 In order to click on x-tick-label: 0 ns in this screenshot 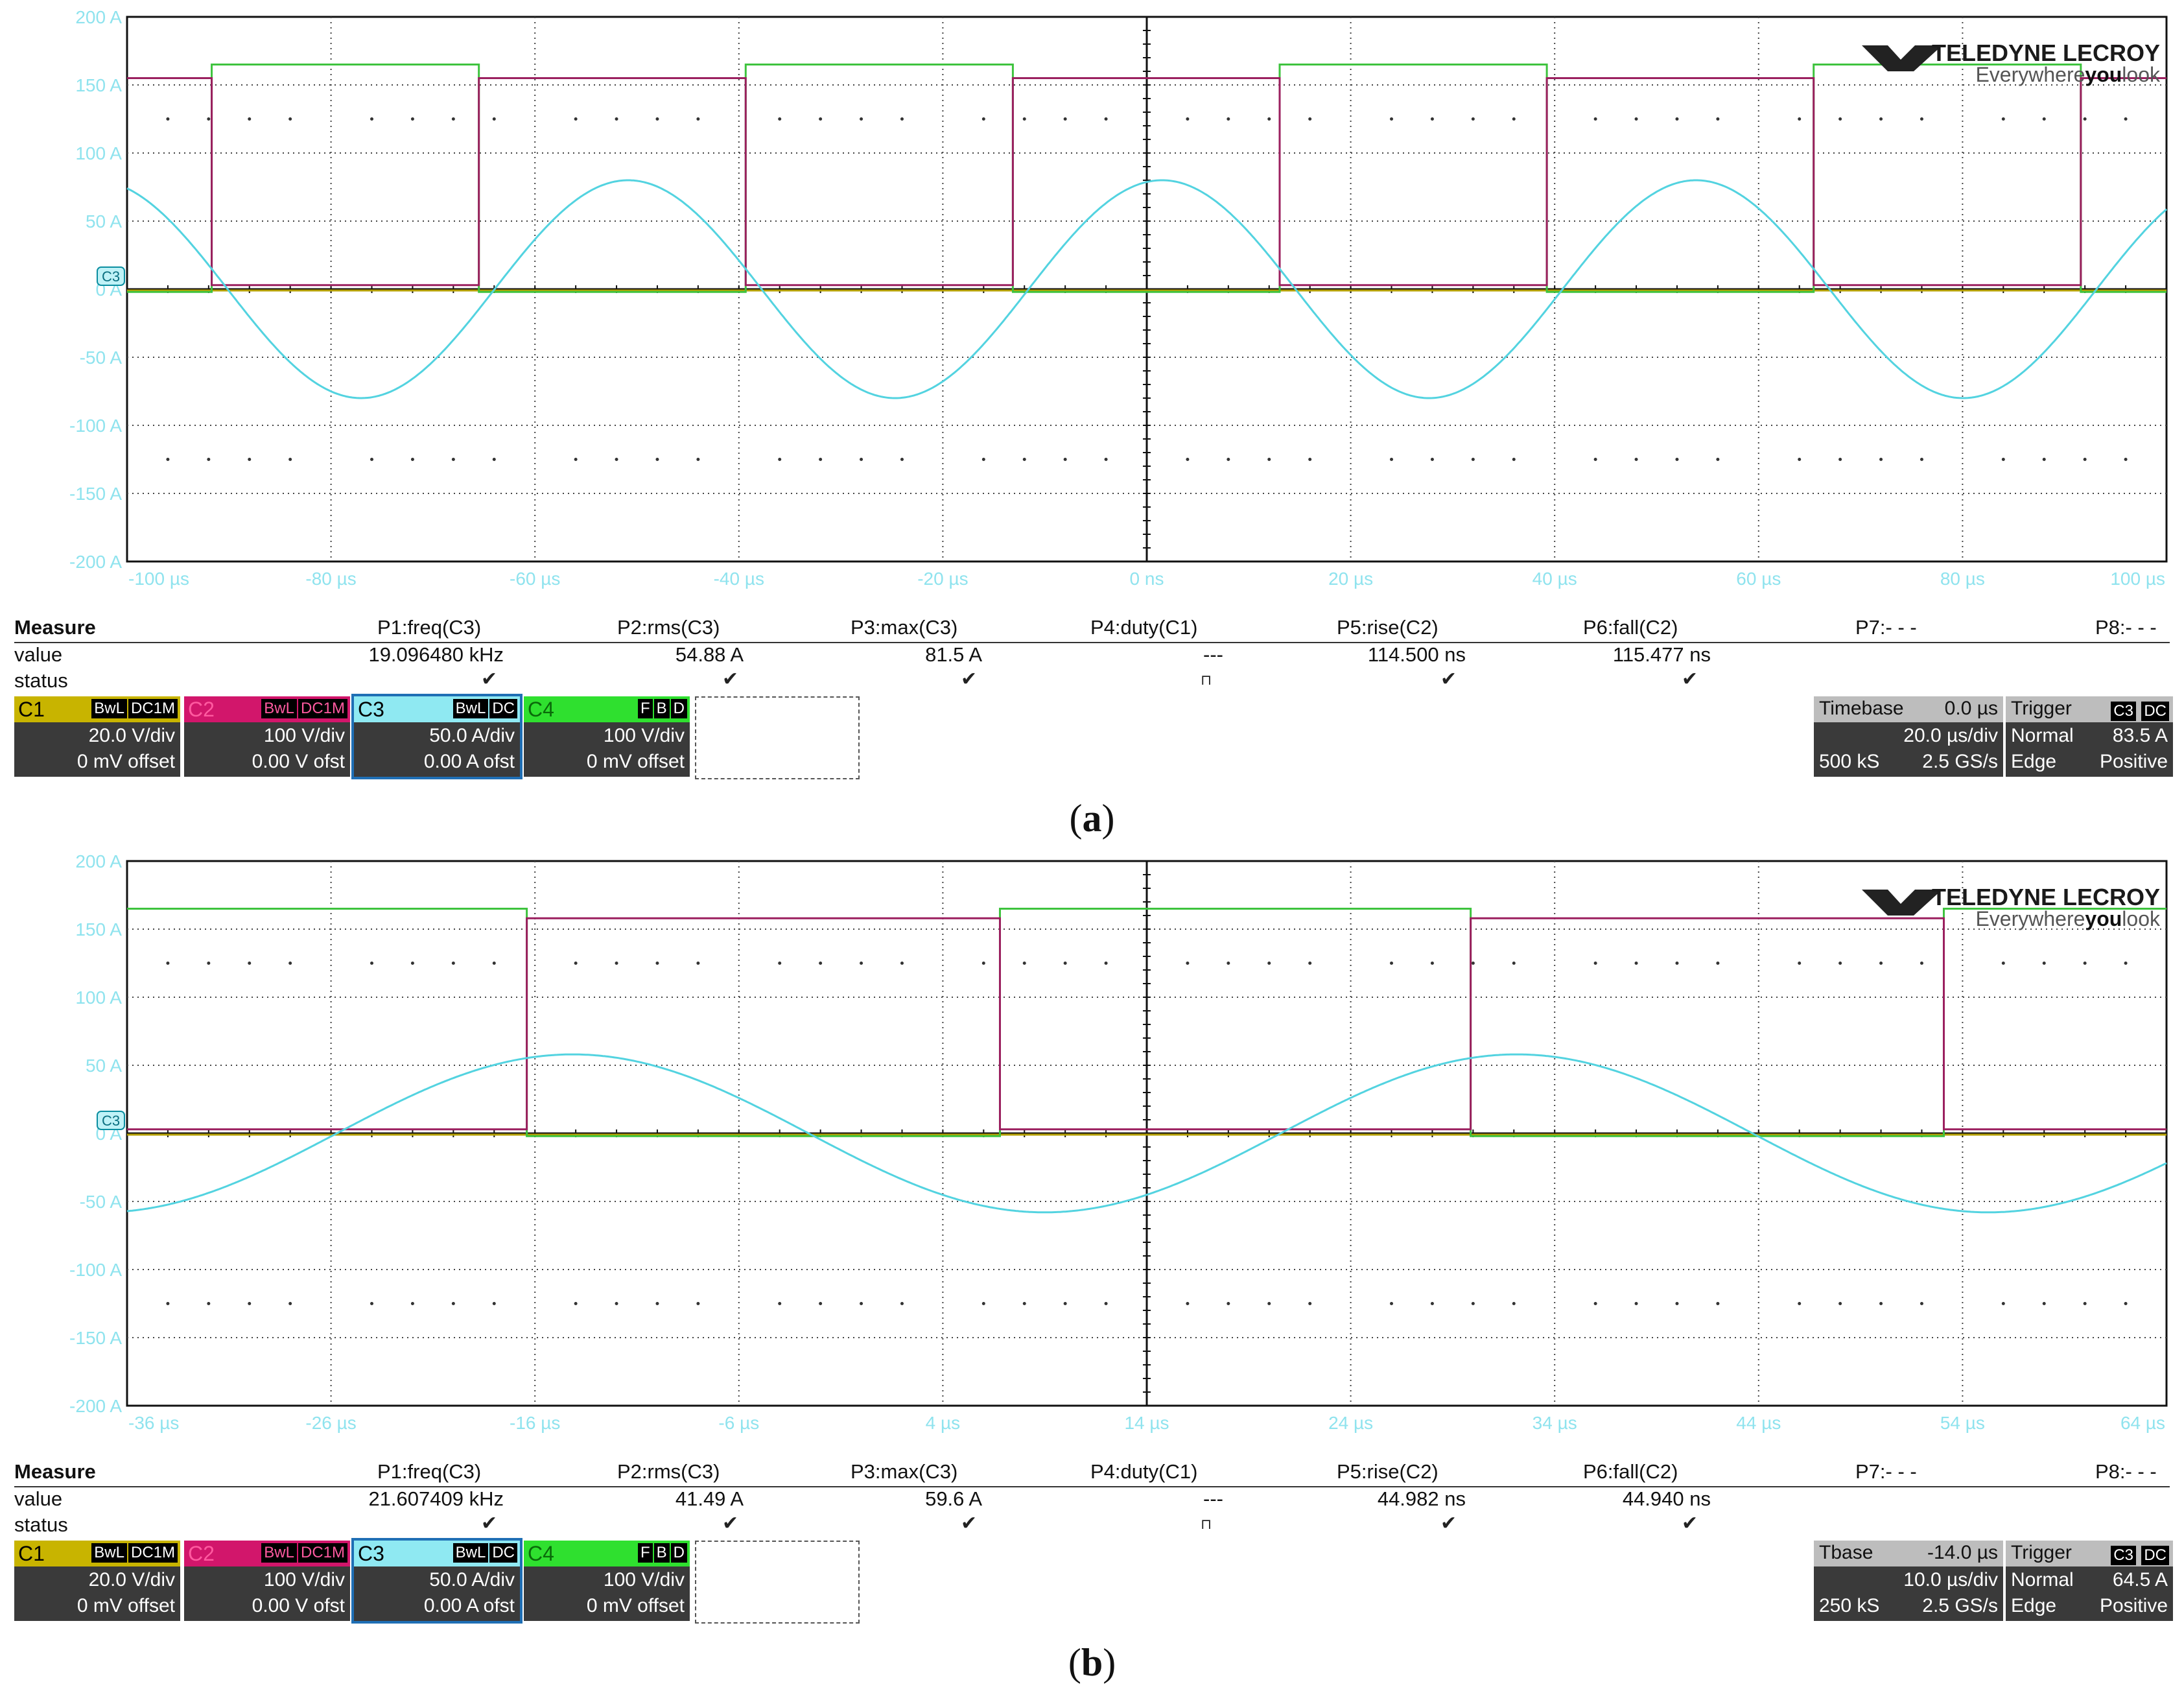, I will do `click(1147, 579)`.